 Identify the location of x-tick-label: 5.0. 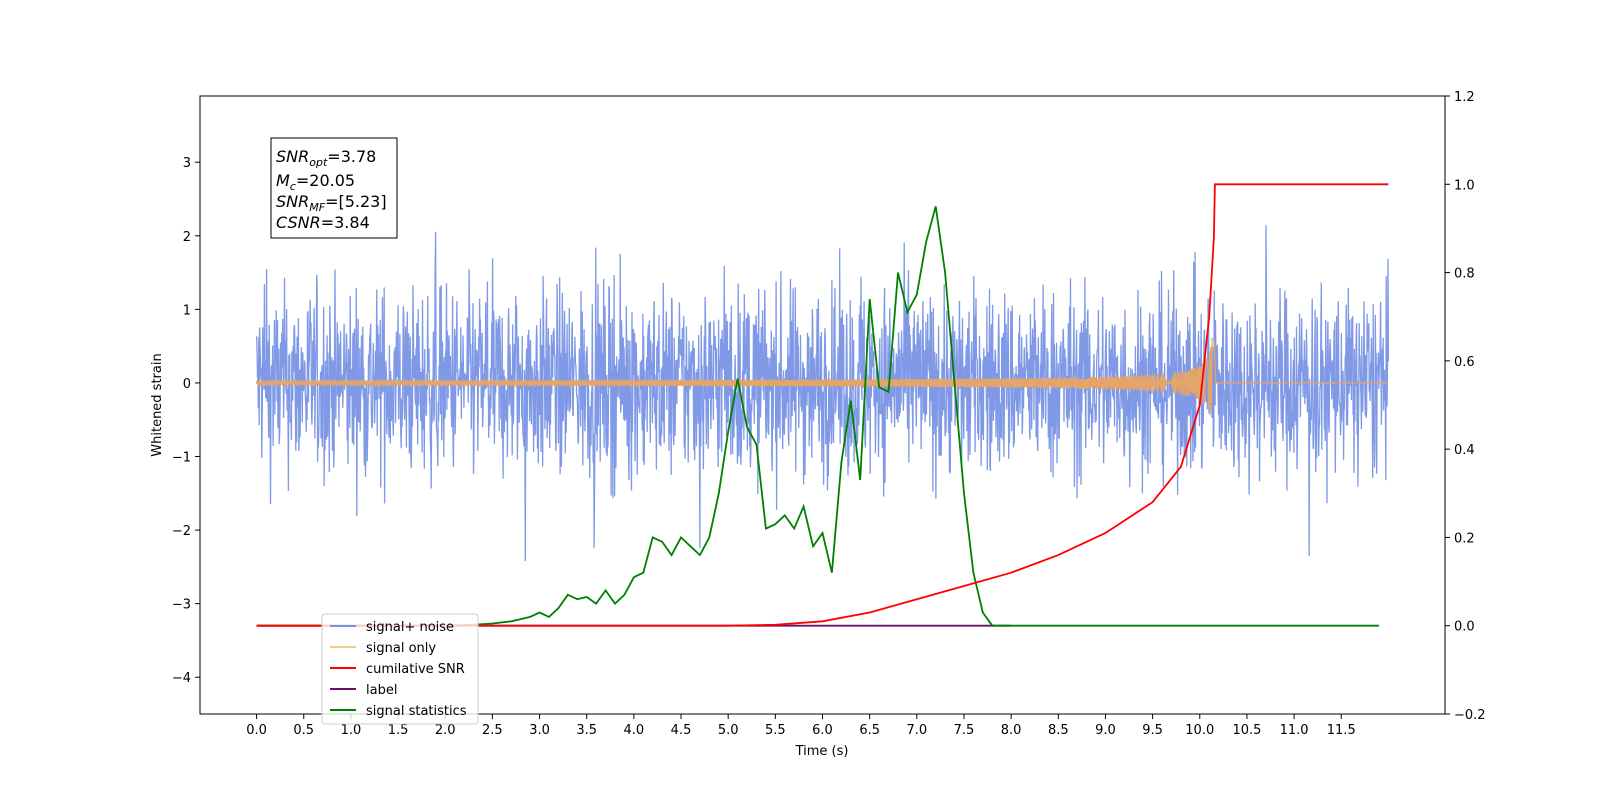
(728, 730).